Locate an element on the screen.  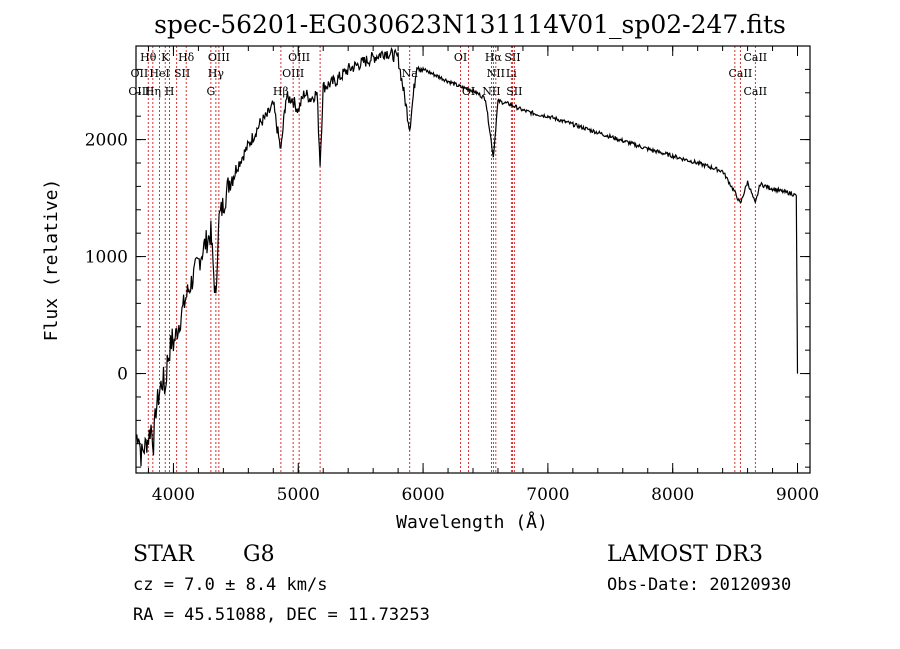
line-label: Na is located at coordinates (410, 73).